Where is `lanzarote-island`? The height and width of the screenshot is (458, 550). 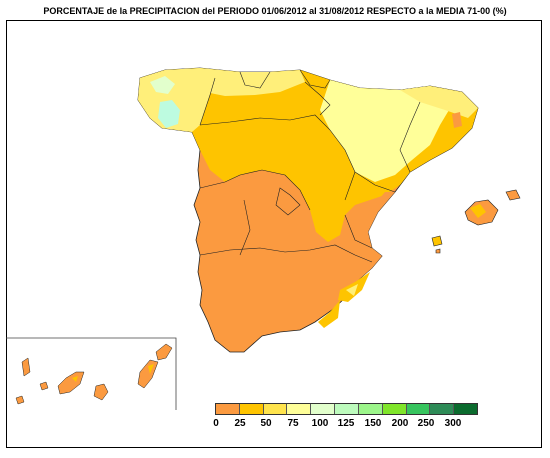 lanzarote-island is located at coordinates (164, 352).